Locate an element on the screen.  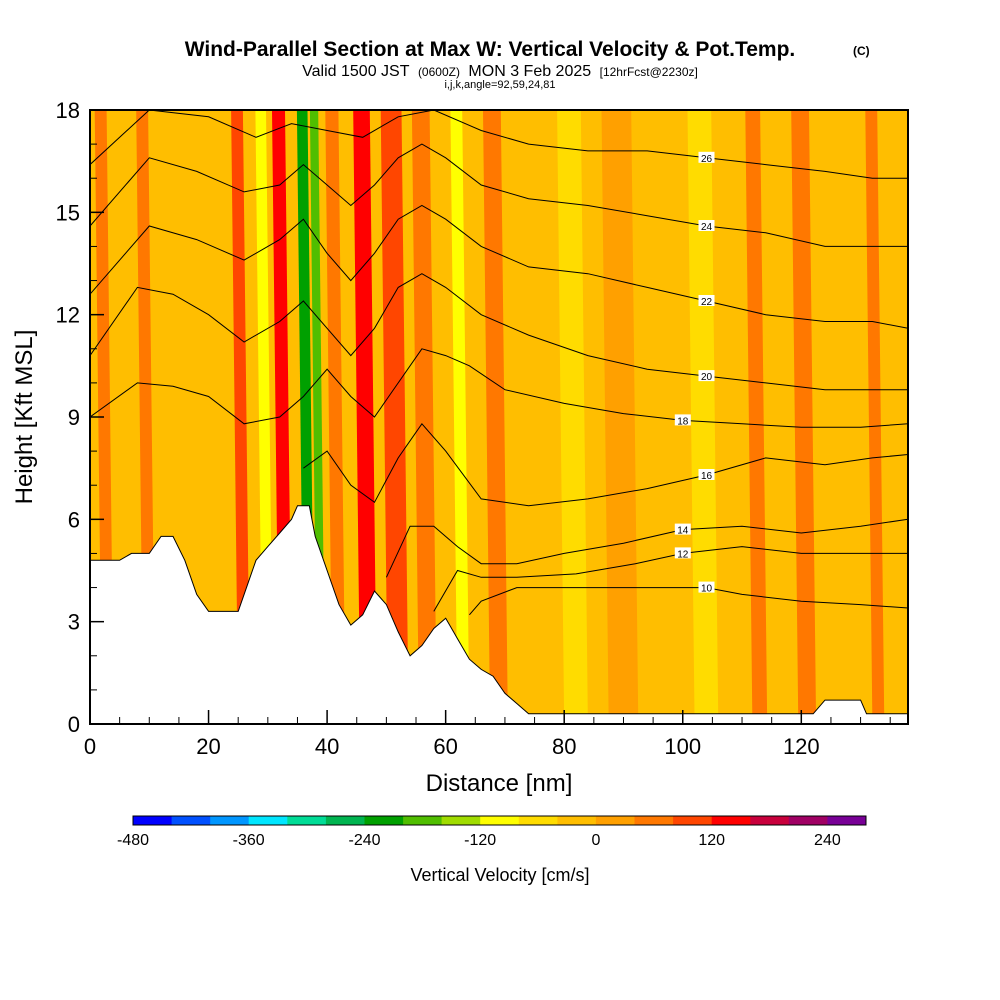
colorbar-tick-label-240: 240 is located at coordinates (827, 840).